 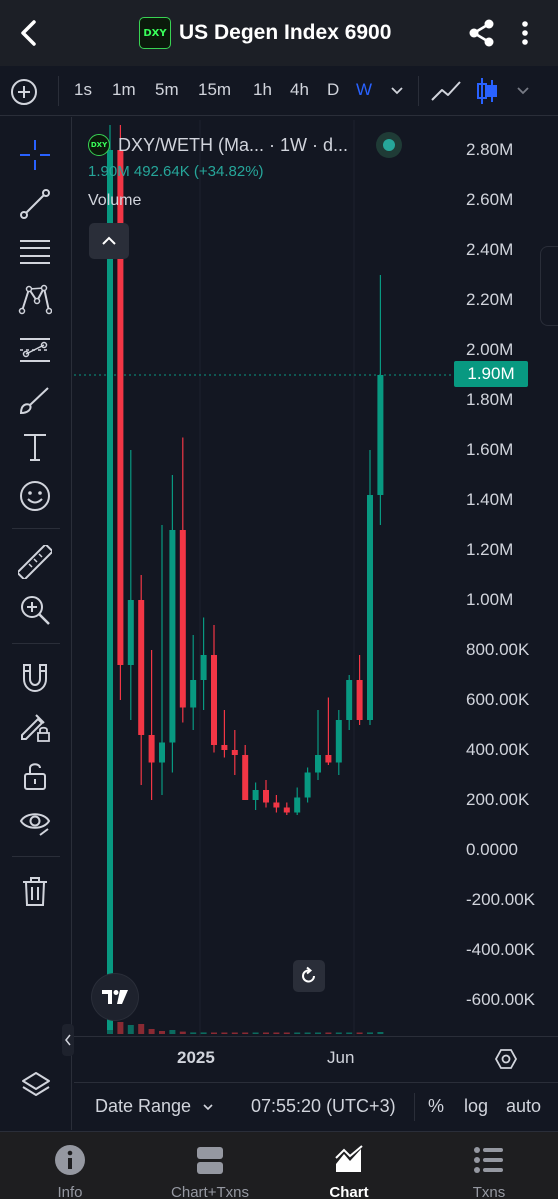 What do you see at coordinates (349, 1165) in the screenshot?
I see `nav-chart: Chart` at bounding box center [349, 1165].